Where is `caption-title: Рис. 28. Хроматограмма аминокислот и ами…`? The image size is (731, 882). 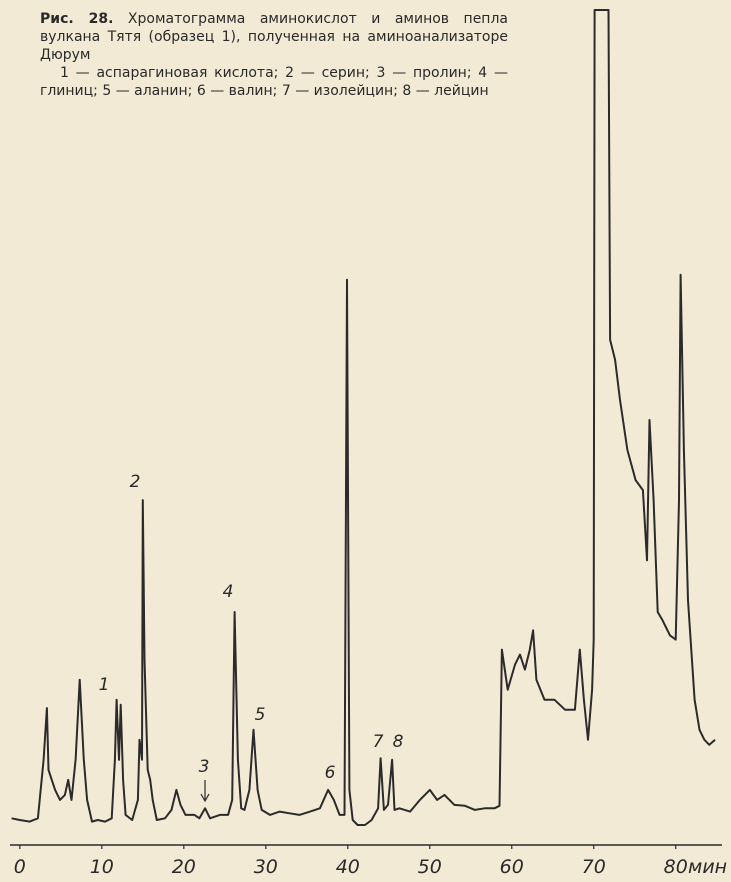 caption-title: Рис. 28. Хроматограмма аминокислот и ами… is located at coordinates (274, 37).